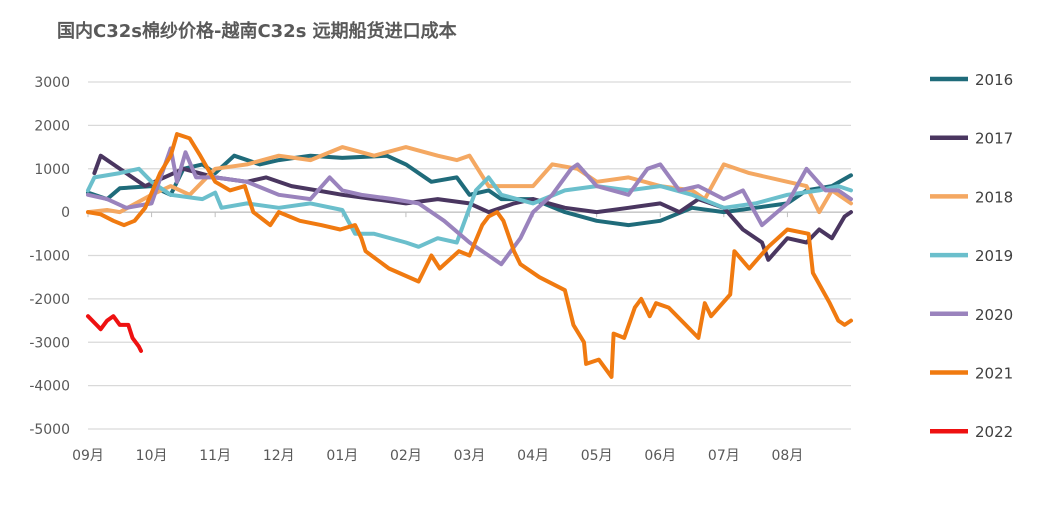 The image size is (1042, 514). I want to click on series-line-2018, so click(469, 180).